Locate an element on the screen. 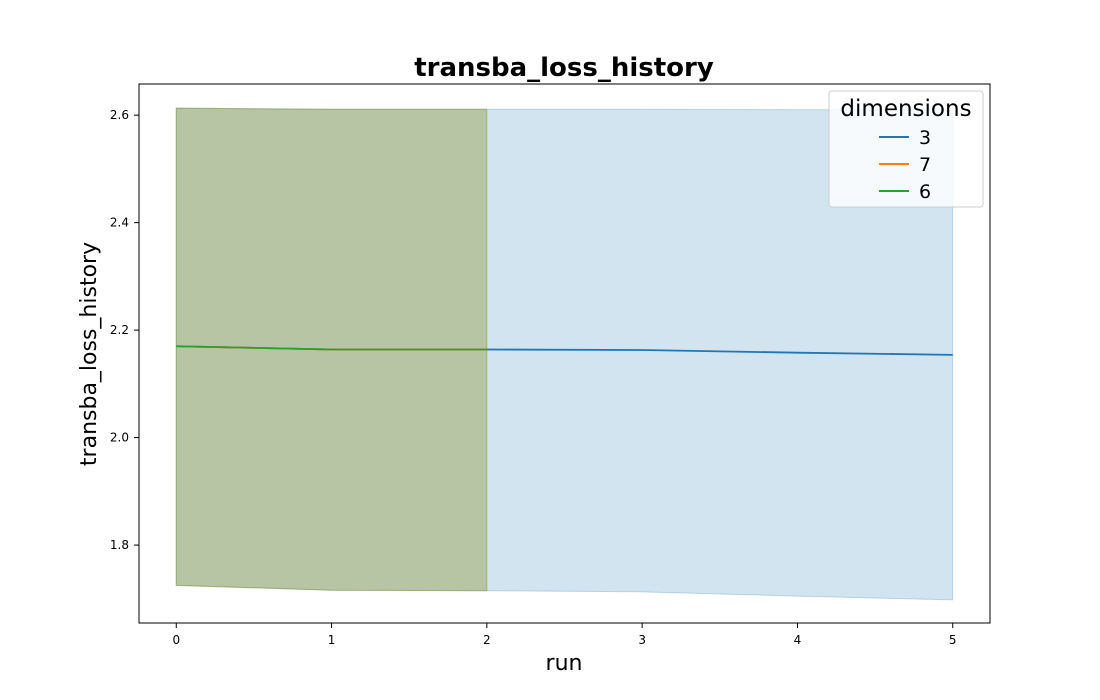 The width and height of the screenshot is (1100, 700). legend: dimensions 3 7 6 is located at coordinates (906, 149).